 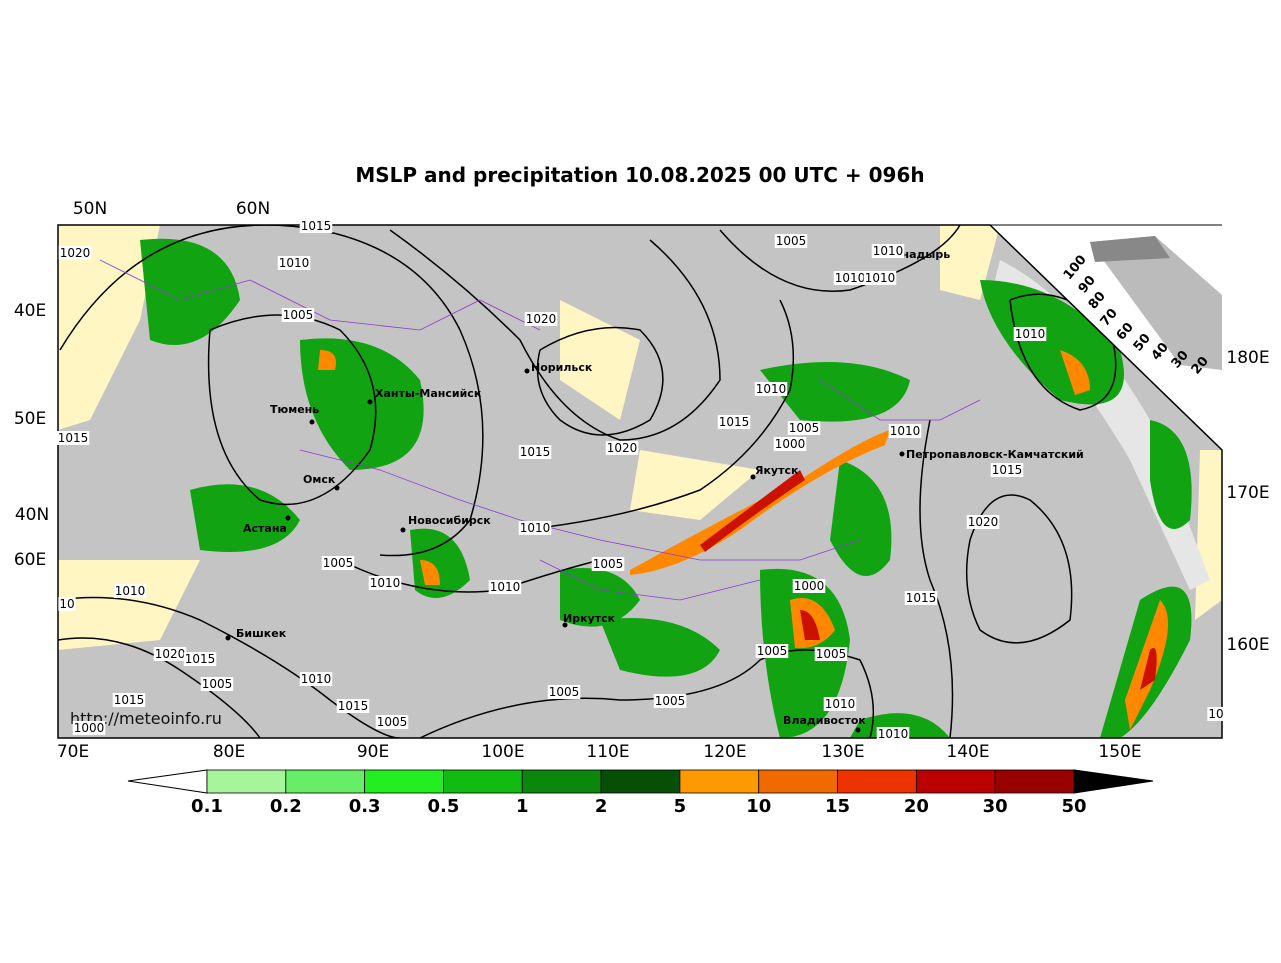 I want to click on colorbar-label: 15, so click(x=837, y=806).